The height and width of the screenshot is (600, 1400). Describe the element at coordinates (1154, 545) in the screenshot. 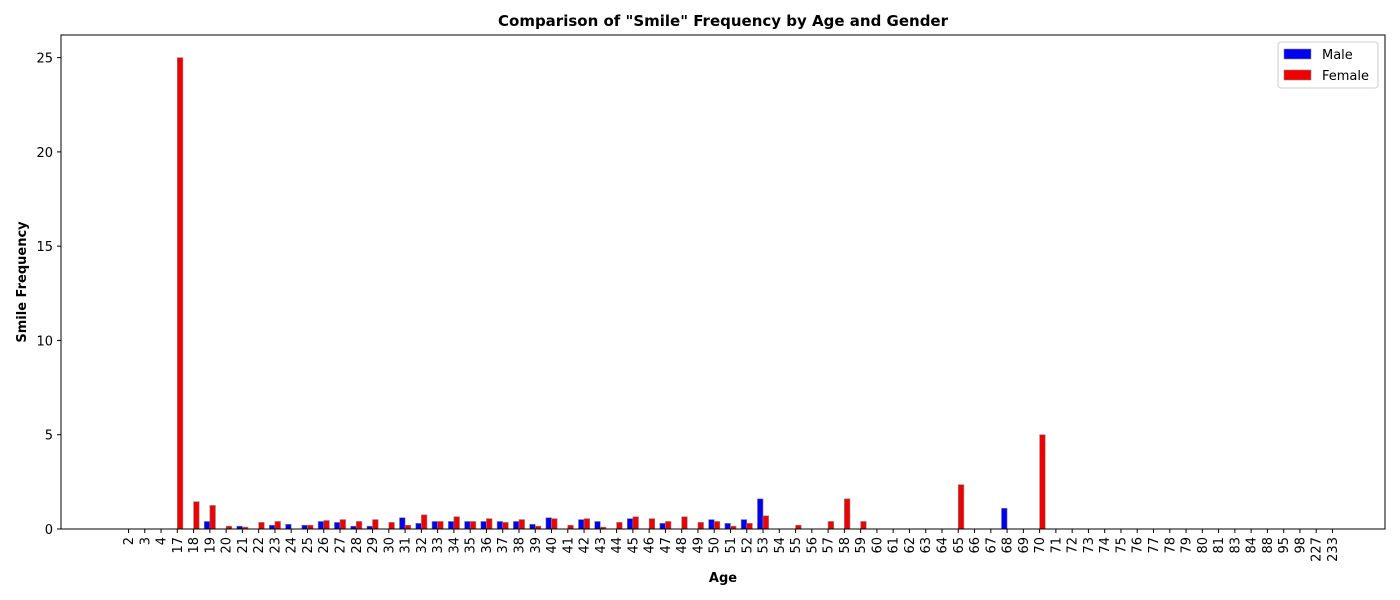

I see `x-tick-label: 77` at that location.